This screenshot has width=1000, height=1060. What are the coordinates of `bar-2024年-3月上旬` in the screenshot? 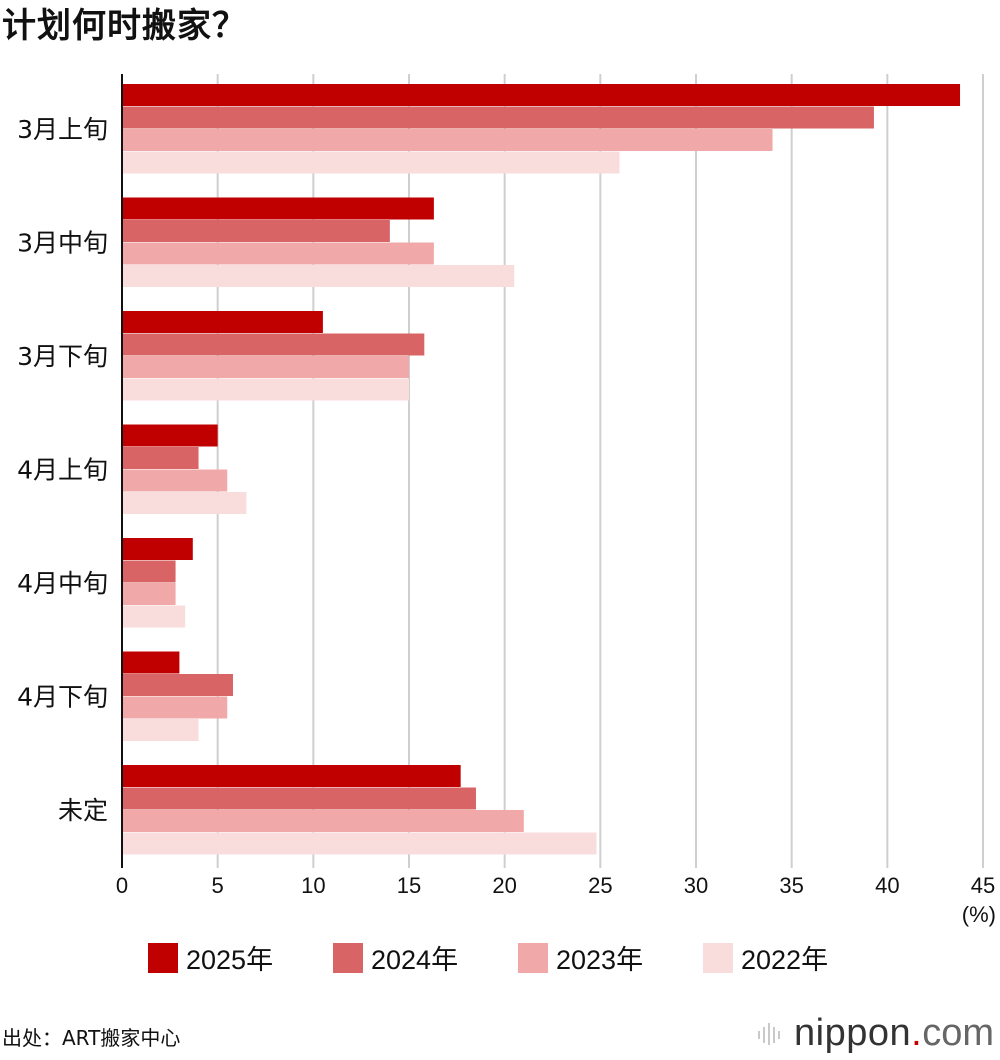 It's located at (498, 117).